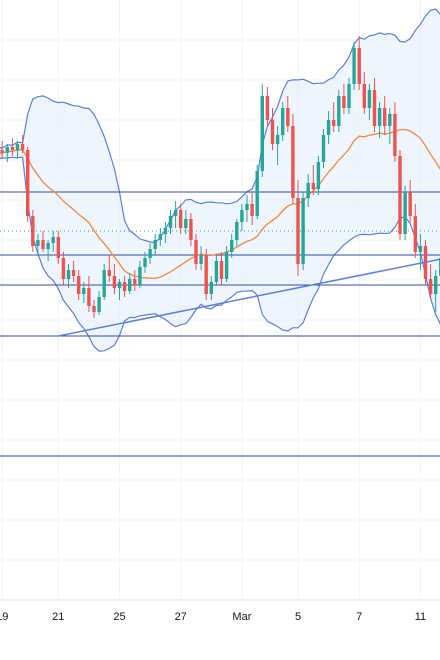  I want to click on x-tick-label: 7, so click(359, 617).